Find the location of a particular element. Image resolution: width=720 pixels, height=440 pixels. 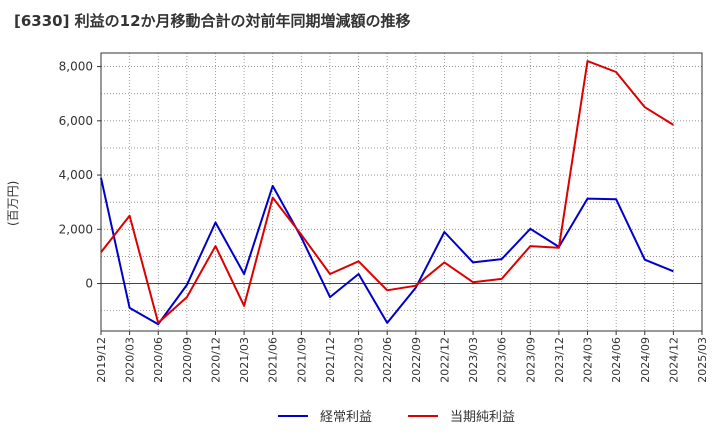

x-tick-label: 2021/06 is located at coordinates (273, 360).